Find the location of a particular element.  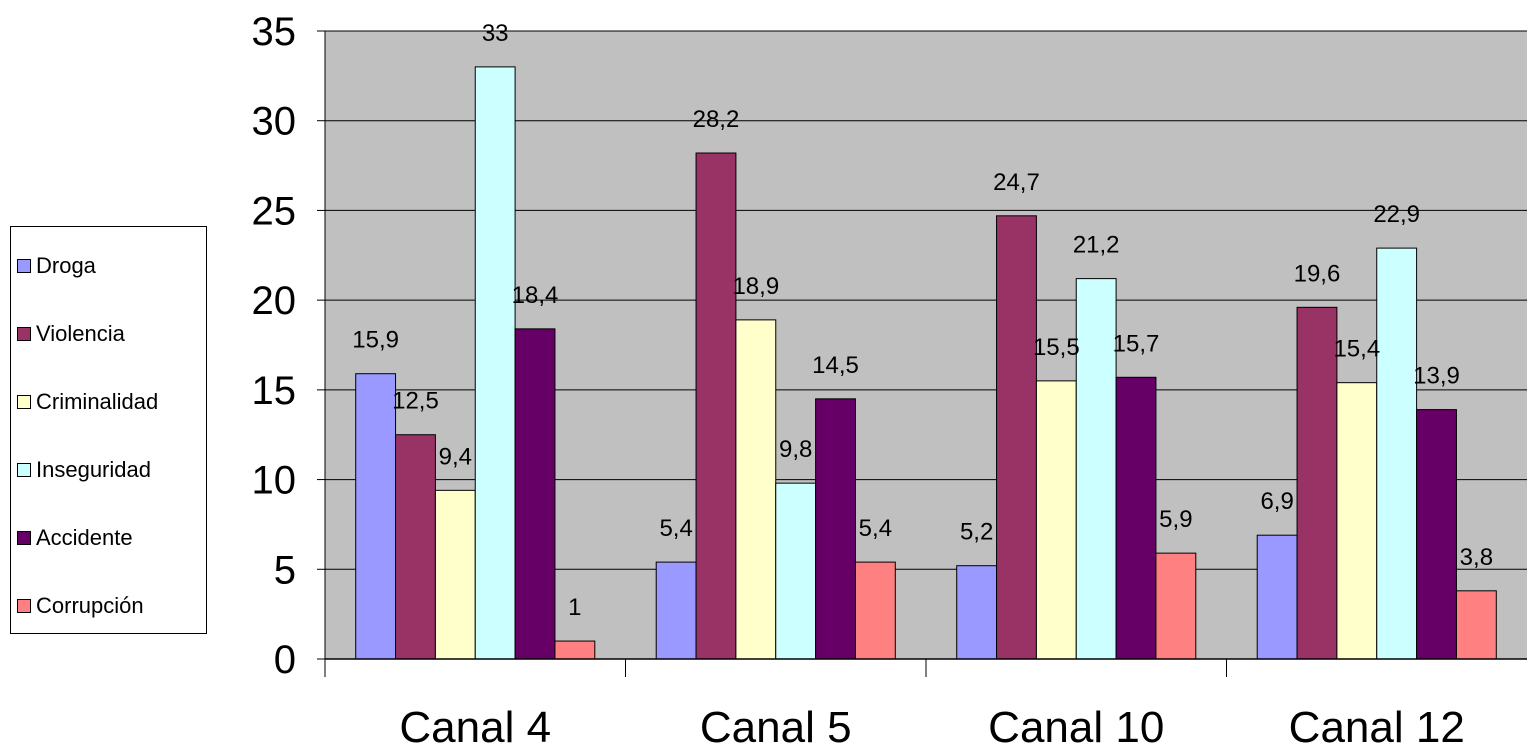

x-category-label: Canal 12 is located at coordinates (1377, 727).